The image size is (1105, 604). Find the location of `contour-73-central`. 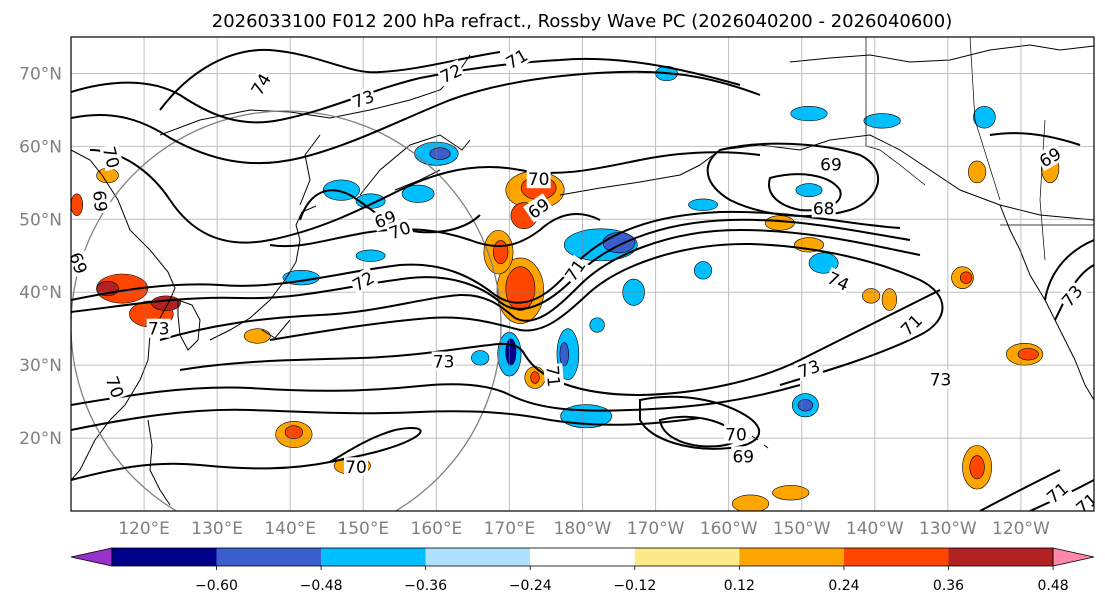

contour-73-central is located at coordinates (560, 343).